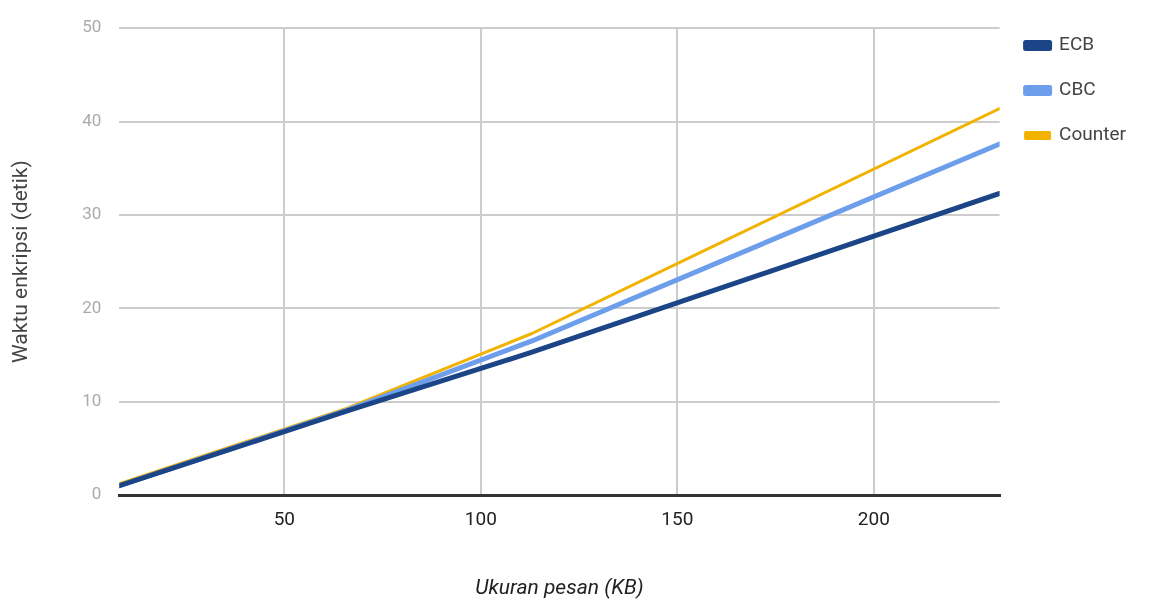 The height and width of the screenshot is (610, 1150). I want to click on y-tick-label: 30, so click(92, 213).